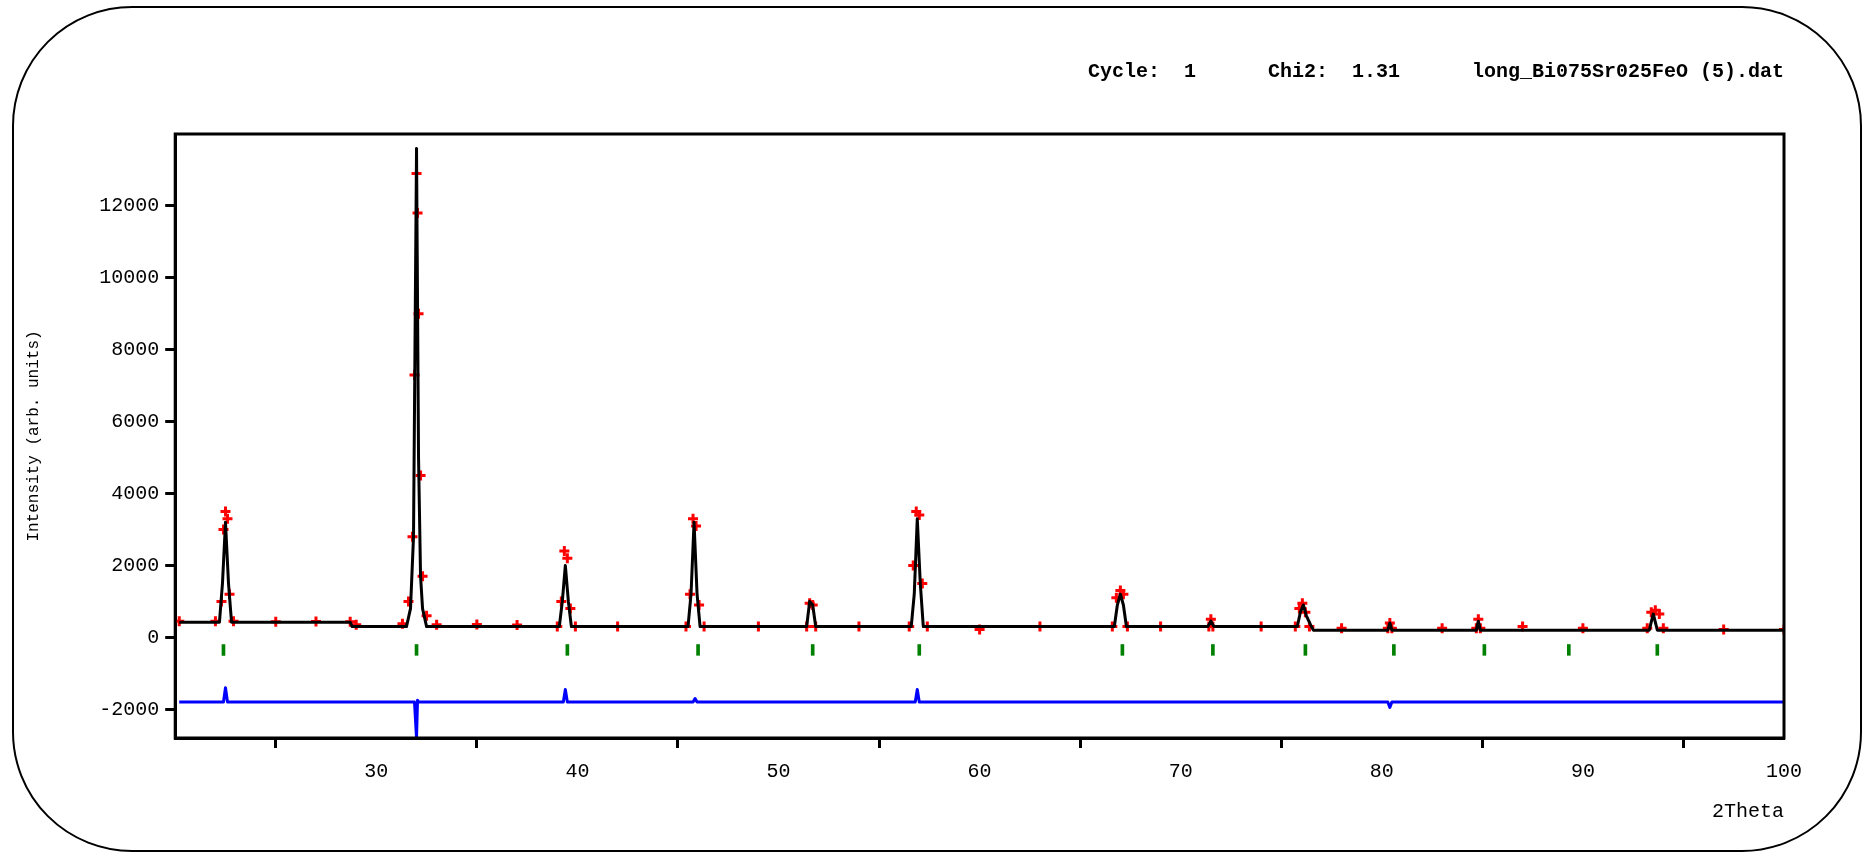  Describe the element at coordinates (153, 637) in the screenshot. I see `y-tick-label: 0` at that location.